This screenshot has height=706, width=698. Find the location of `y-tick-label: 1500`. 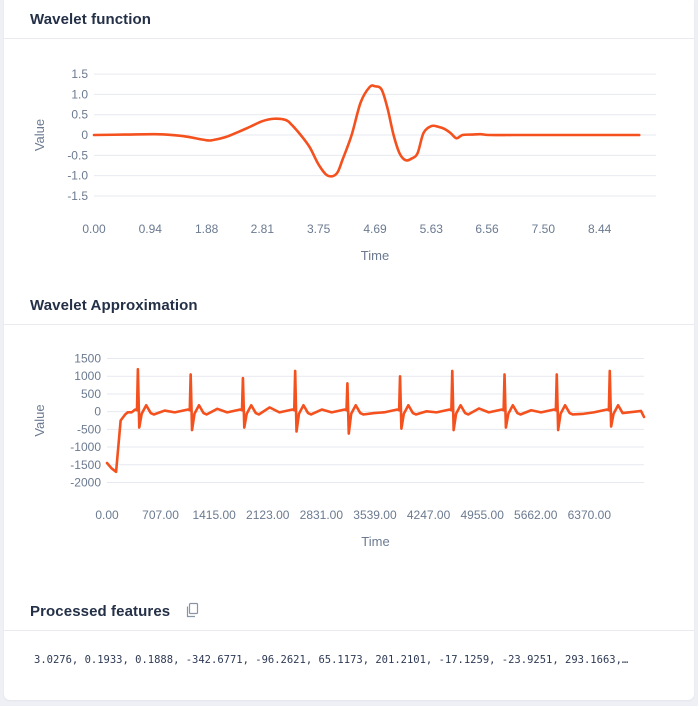

y-tick-label: 1500 is located at coordinates (87, 359).